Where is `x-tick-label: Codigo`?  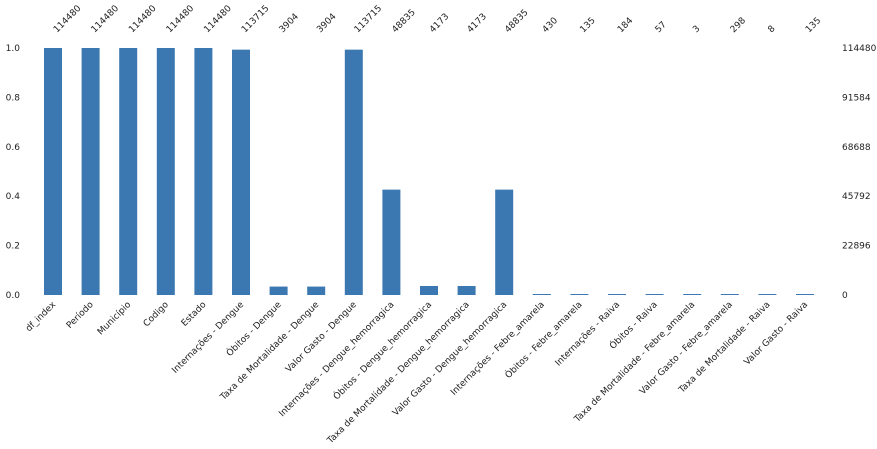
x-tick-label: Codigo is located at coordinates (156, 314).